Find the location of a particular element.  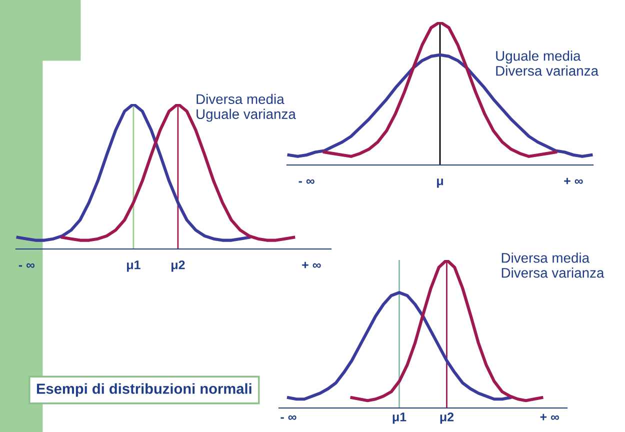

chart-title: Diversa media Uguale varianza is located at coordinates (246, 108).